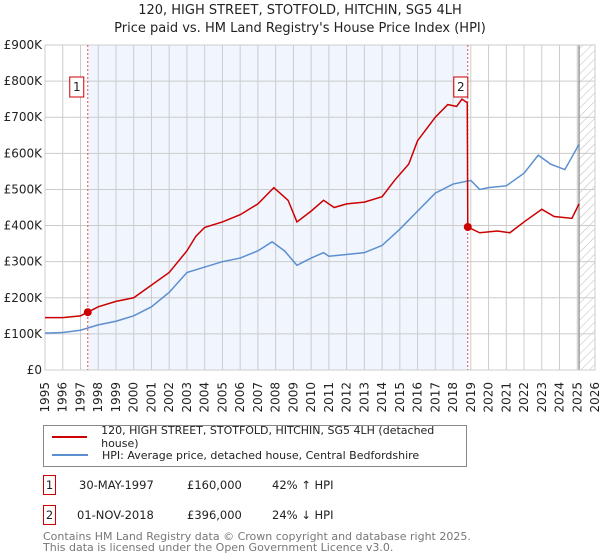 The height and width of the screenshot is (560, 600). Describe the element at coordinates (594, 397) in the screenshot. I see `x-tick-label: 2026` at that location.